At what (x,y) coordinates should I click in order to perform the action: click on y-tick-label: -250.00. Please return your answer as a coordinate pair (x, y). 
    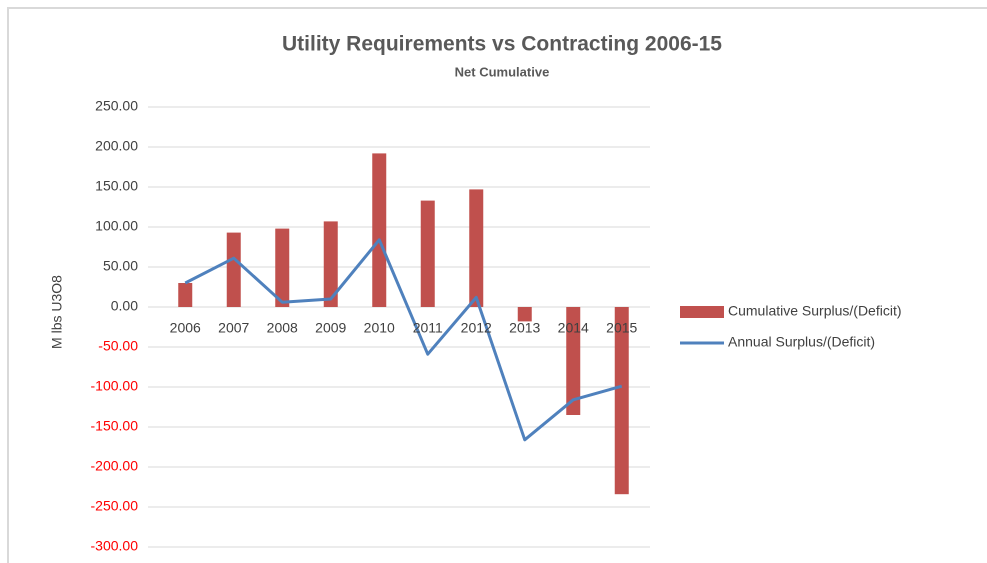
    Looking at the image, I should click on (115, 506).